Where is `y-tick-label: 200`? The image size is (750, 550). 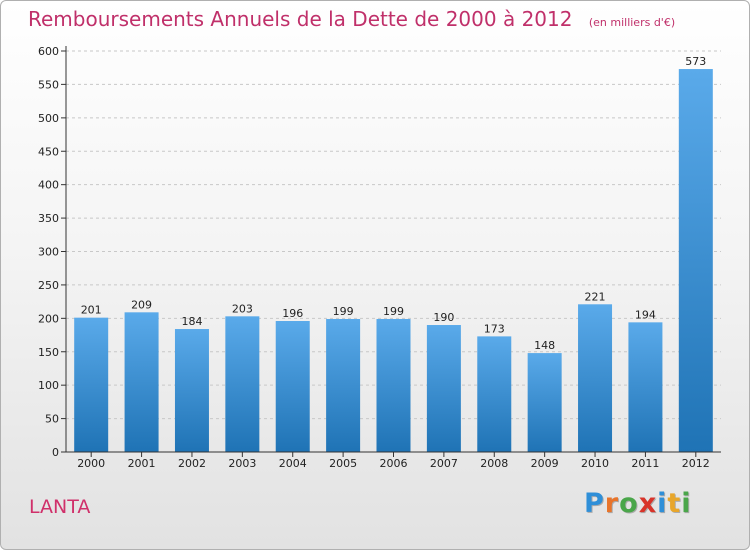 y-tick-label: 200 is located at coordinates (48, 318).